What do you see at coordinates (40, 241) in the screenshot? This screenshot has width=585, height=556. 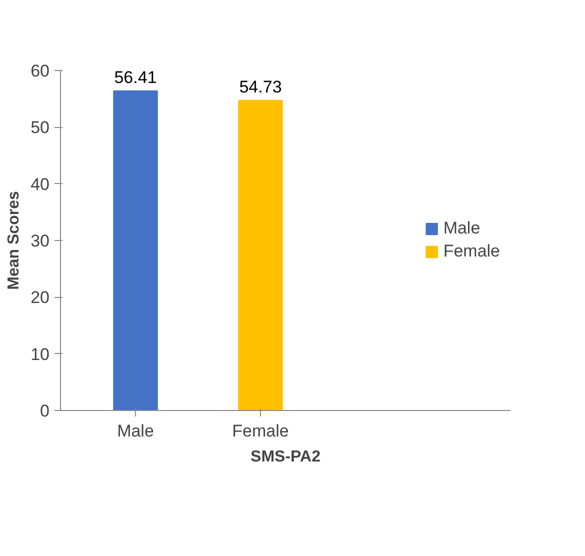 I see `y-tick-label: 30` at bounding box center [40, 241].